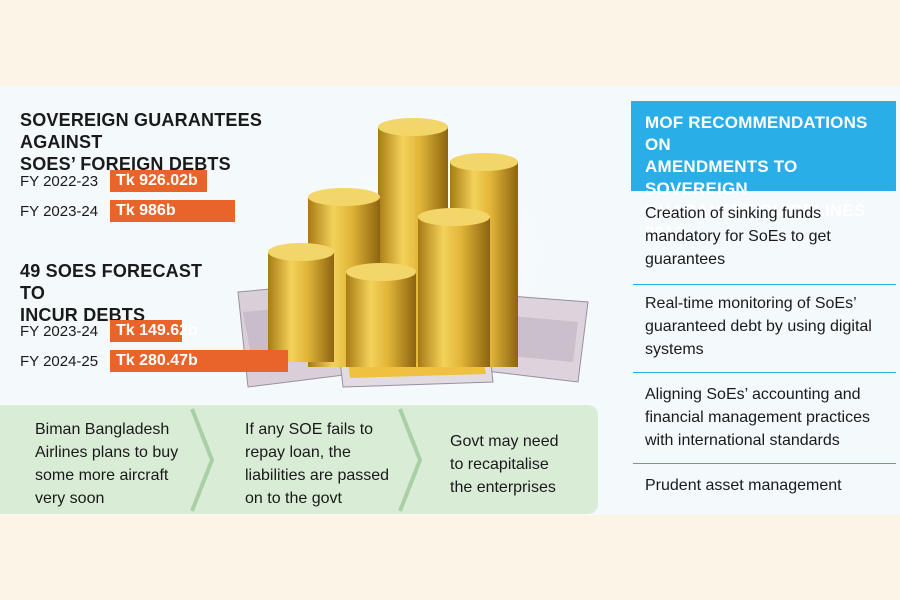 The image size is (900, 600). I want to click on recommendations-title-line: GUARANTEE GUIDELINES 2012, so click(755, 221).